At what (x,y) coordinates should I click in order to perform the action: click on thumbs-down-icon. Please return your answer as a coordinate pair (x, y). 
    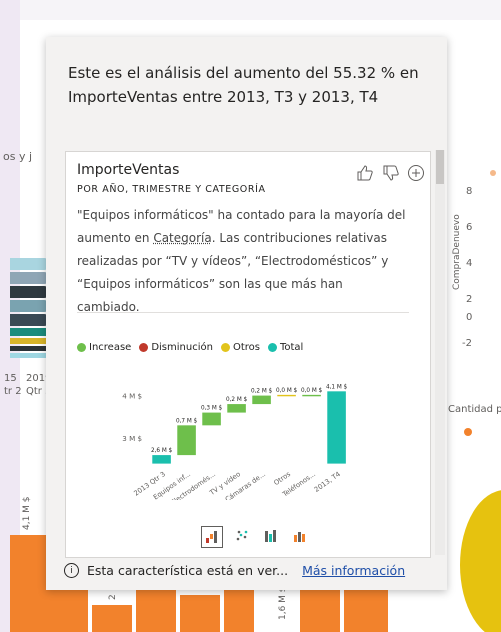
    Looking at the image, I should click on (391, 173).